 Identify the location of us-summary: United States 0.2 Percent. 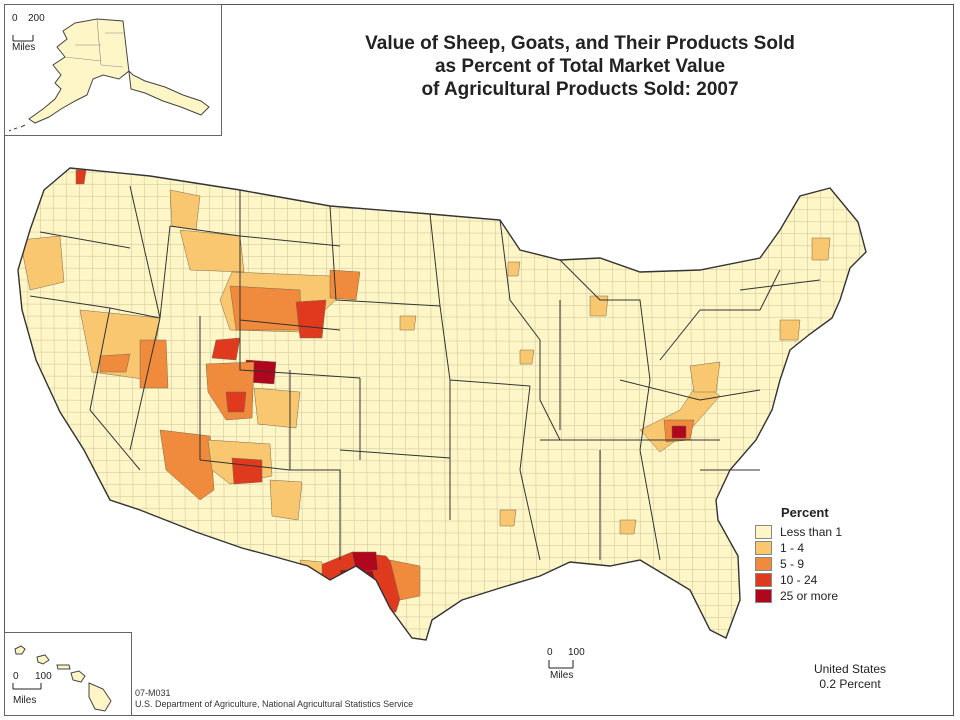
(850, 677).